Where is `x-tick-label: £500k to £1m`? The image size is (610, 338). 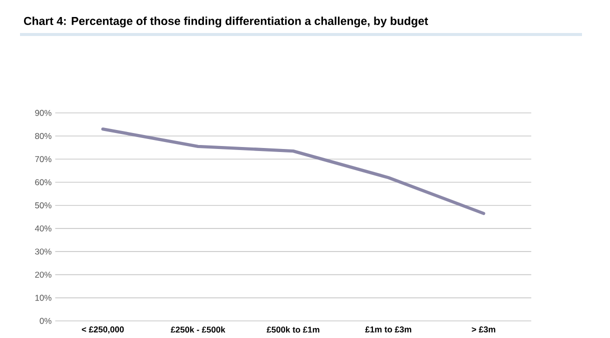 x-tick-label: £500k to £1m is located at coordinates (293, 329).